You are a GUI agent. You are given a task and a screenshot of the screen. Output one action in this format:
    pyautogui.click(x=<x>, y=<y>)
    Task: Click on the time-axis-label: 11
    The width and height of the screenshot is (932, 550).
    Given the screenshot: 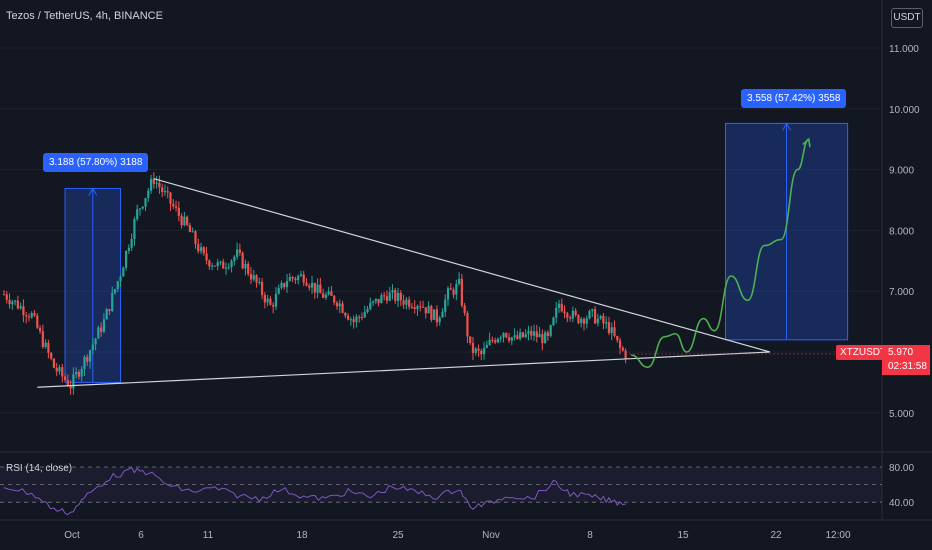 What is the action you would take?
    pyautogui.click(x=208, y=535)
    